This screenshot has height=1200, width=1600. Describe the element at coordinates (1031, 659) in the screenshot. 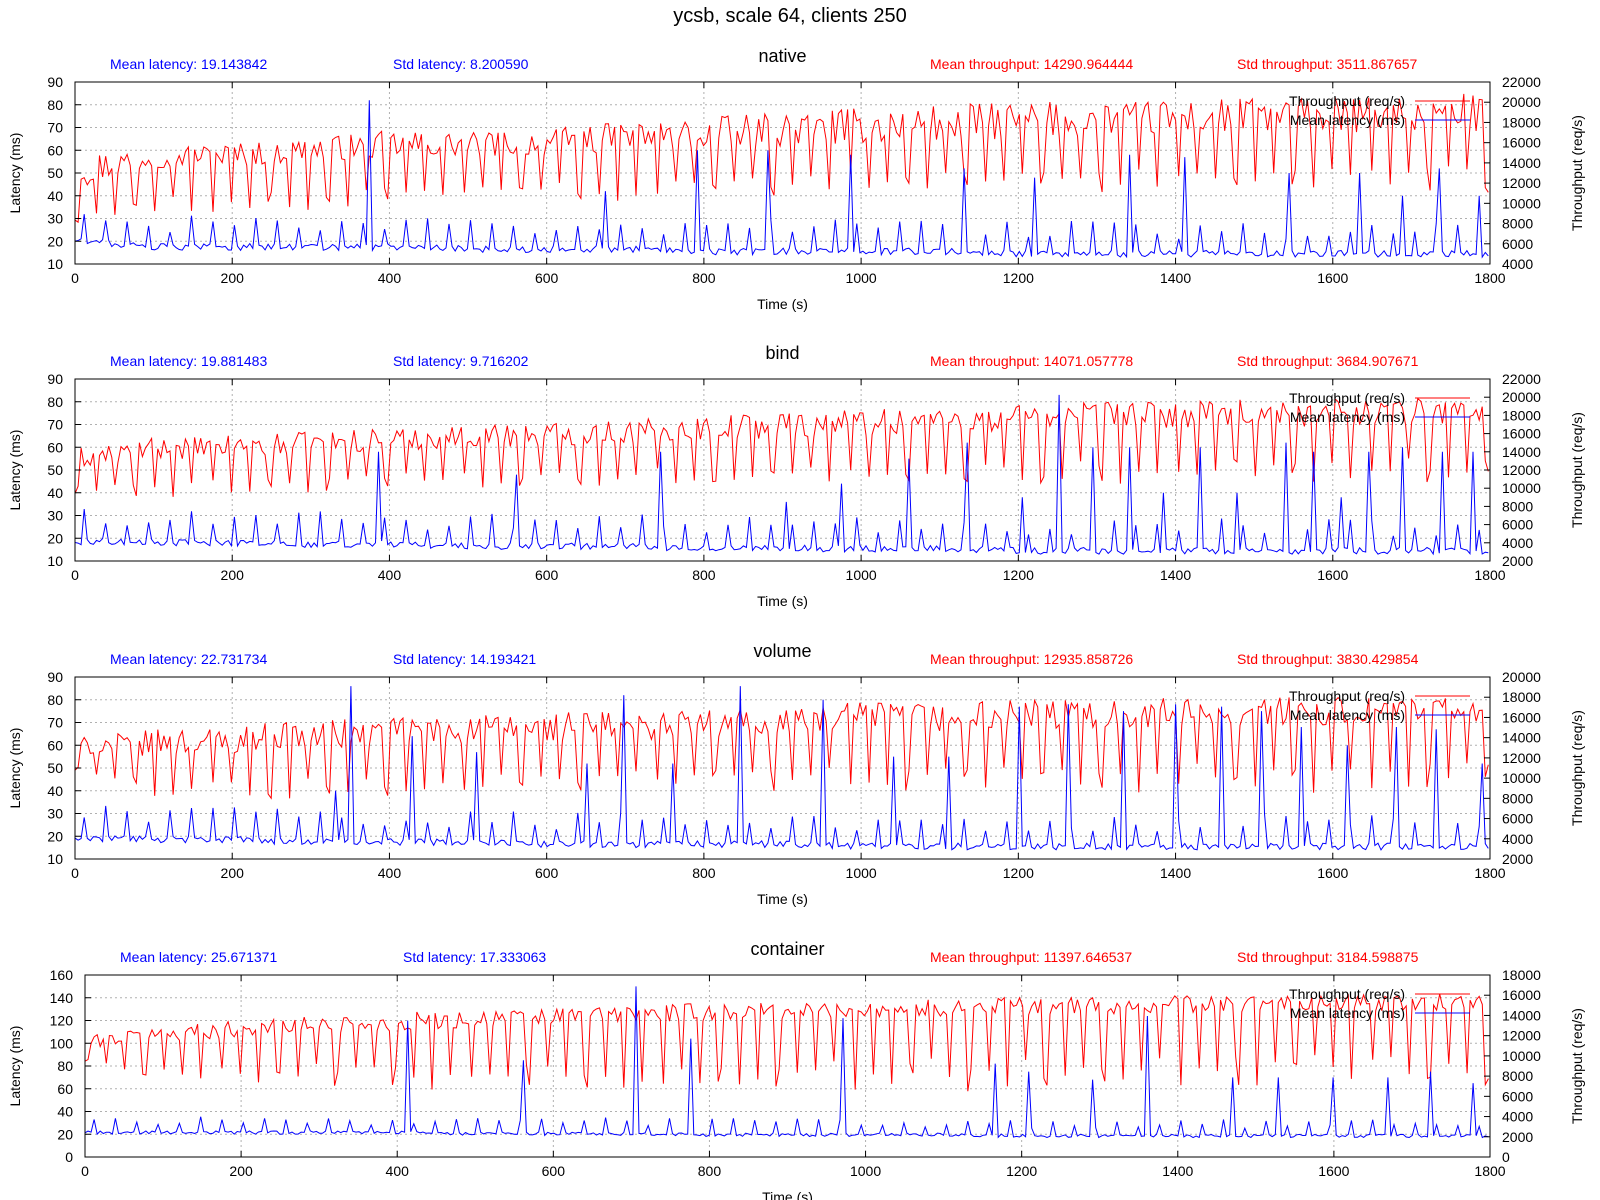

I see `mean-throughput-label: Mean throughput: 12935.858726` at that location.